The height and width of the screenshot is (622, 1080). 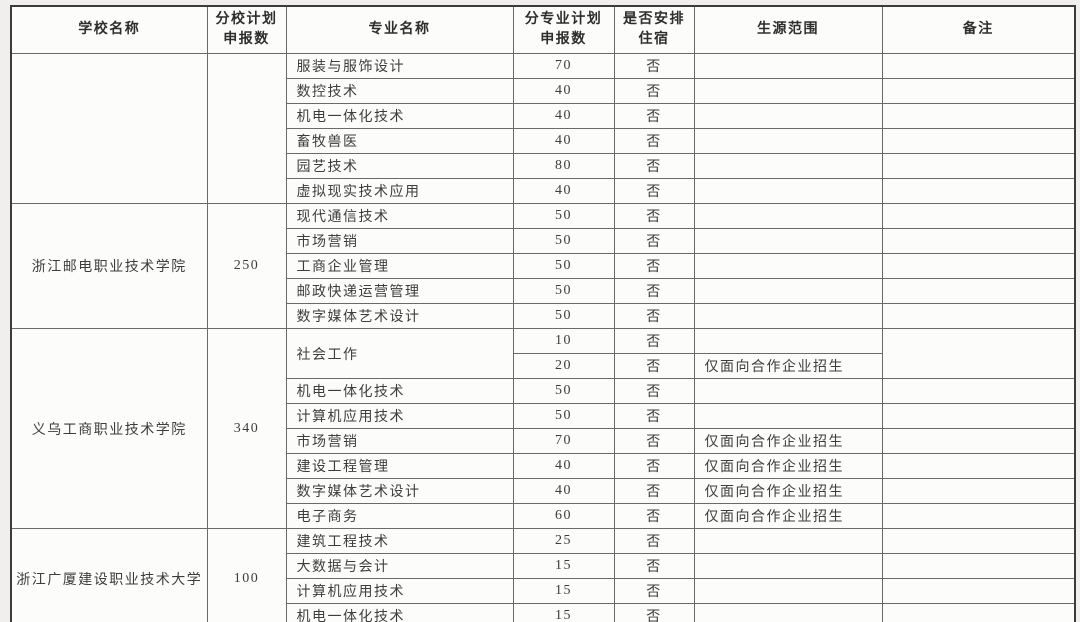 What do you see at coordinates (399, 266) in the screenshot?
I see `major-cell: 工商企业管理` at bounding box center [399, 266].